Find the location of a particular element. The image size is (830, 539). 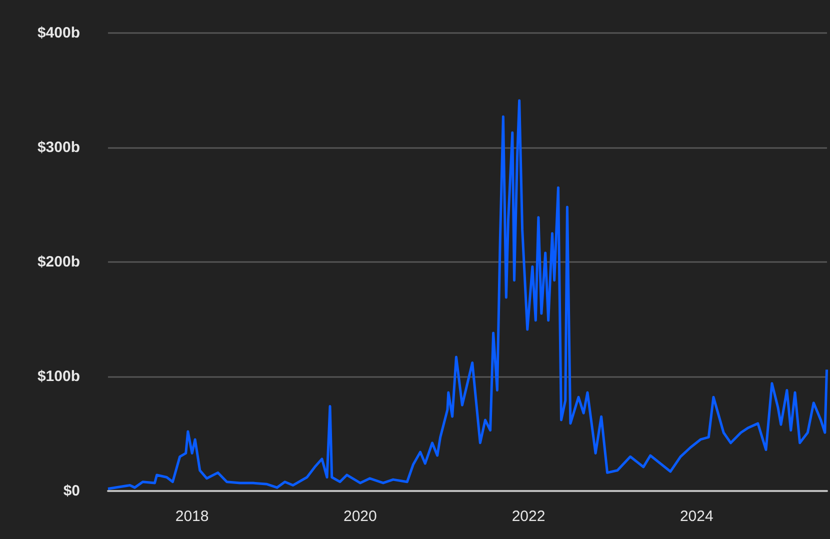

x-tick-label: 2018 is located at coordinates (192, 516).